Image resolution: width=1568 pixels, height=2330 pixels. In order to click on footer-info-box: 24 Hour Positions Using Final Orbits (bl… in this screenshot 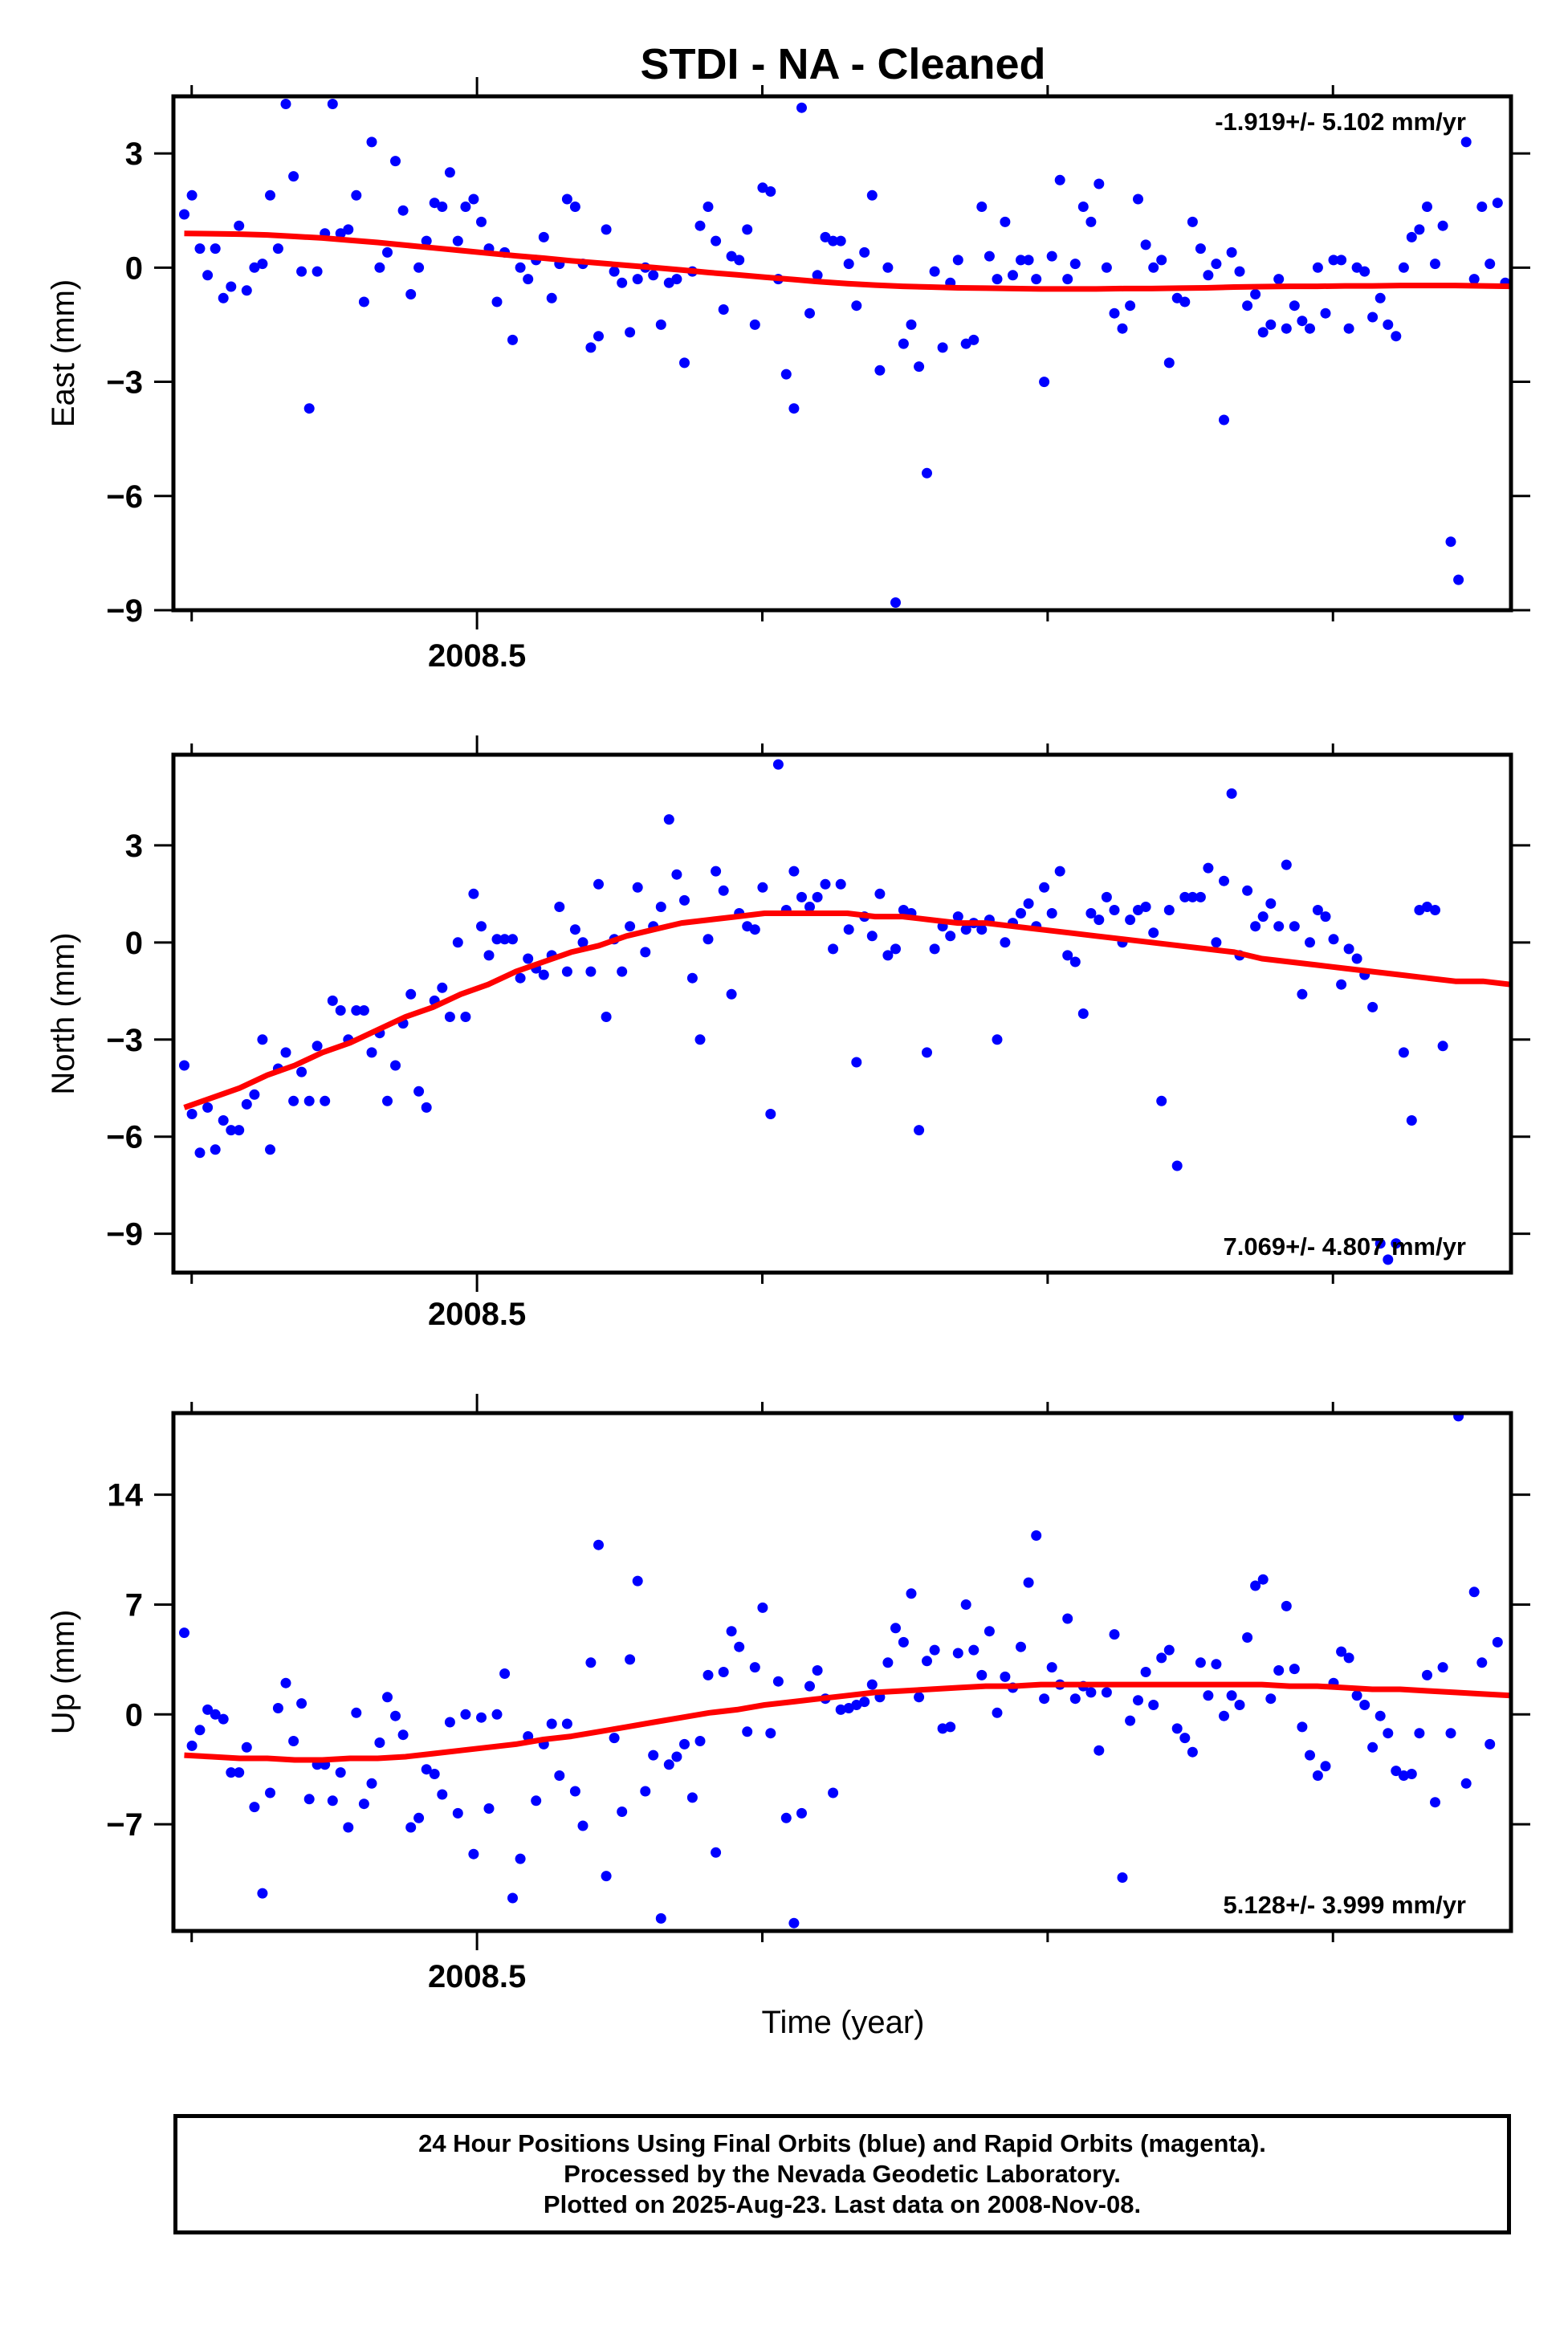, I will do `click(842, 2174)`.